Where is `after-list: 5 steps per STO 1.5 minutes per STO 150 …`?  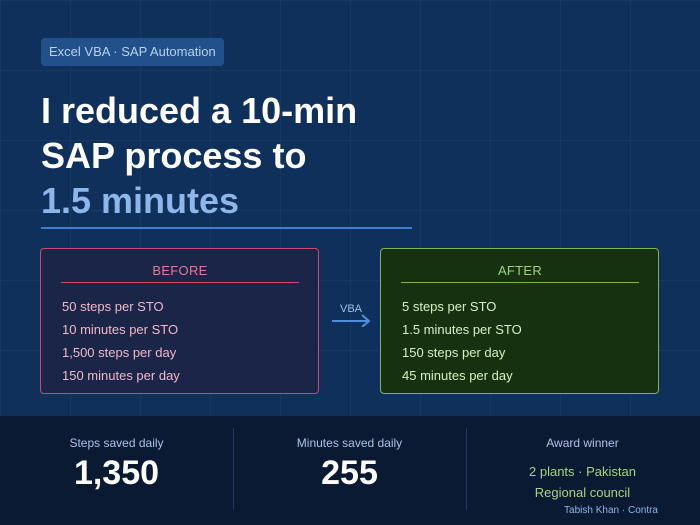
after-list: 5 steps per STO 1.5 minutes per STO 150 … is located at coordinates (462, 341).